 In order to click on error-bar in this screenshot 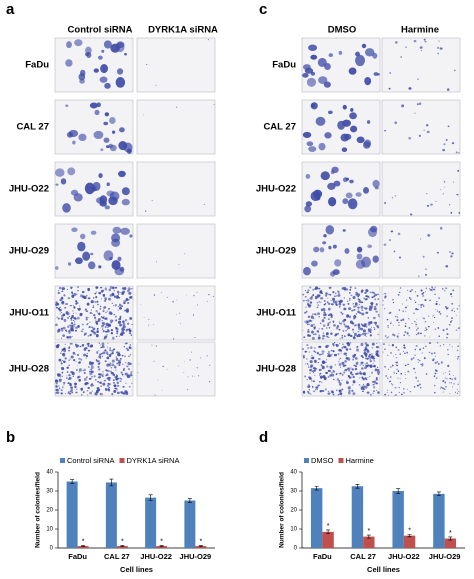, I will do `click(122, 546)`.